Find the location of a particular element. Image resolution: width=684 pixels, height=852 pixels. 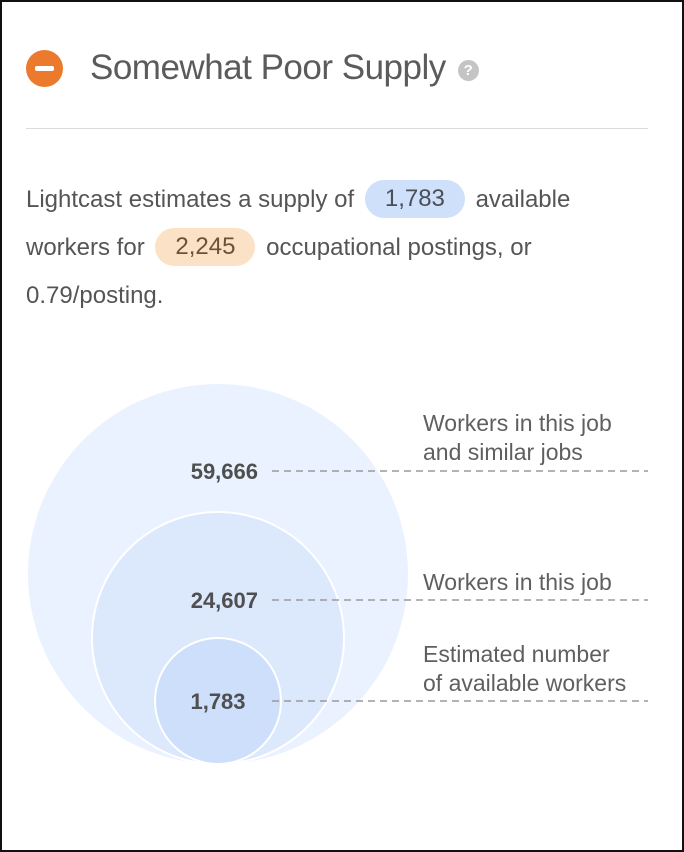

page-title: Somewhat Poor Supply is located at coordinates (268, 67).